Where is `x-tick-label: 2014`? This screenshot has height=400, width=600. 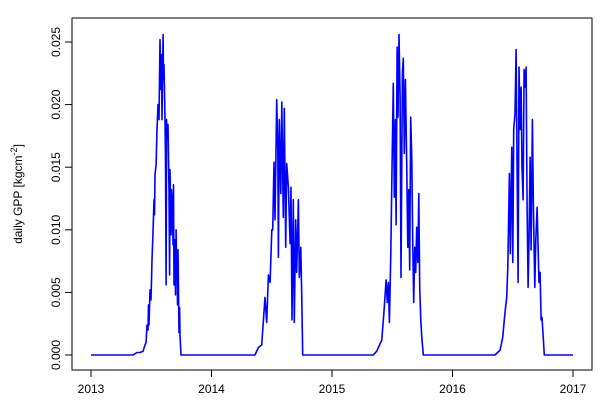 x-tick-label: 2014 is located at coordinates (211, 389).